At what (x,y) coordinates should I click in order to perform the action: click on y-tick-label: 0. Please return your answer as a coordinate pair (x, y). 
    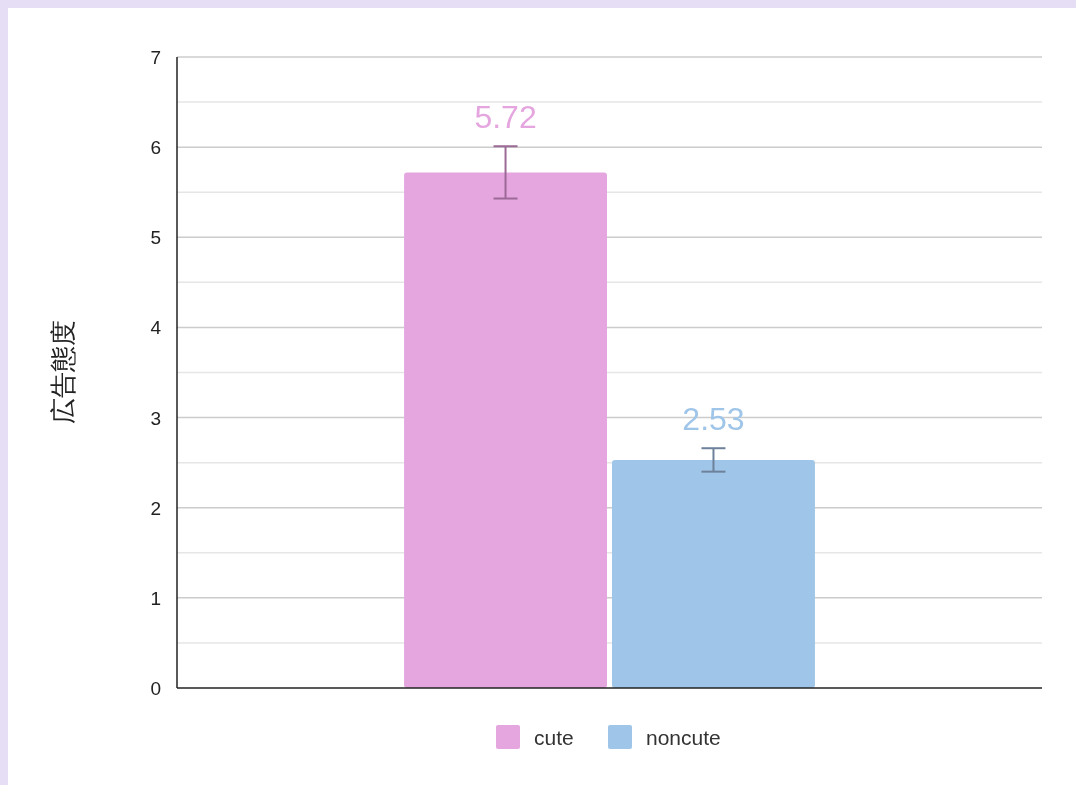
    Looking at the image, I should click on (155, 688).